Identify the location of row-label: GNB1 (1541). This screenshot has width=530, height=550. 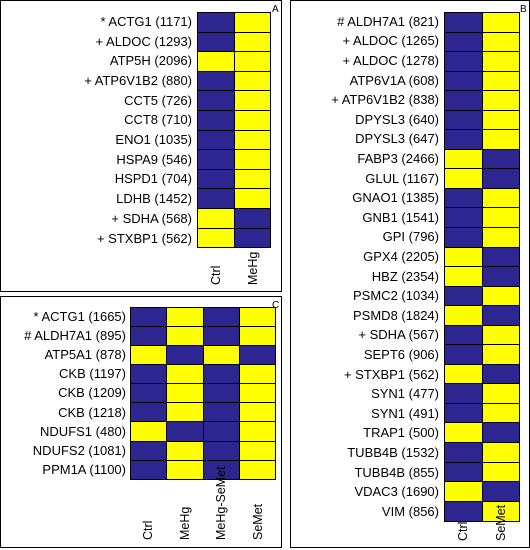
(400, 217).